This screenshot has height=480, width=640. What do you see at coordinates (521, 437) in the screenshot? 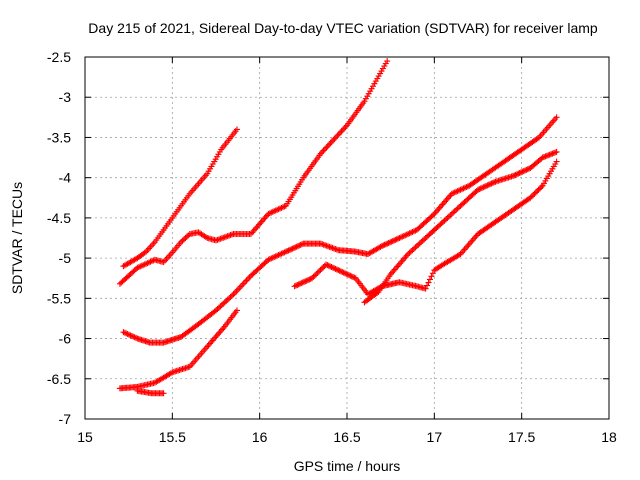
I see `x-tick-label: 17.5` at bounding box center [521, 437].